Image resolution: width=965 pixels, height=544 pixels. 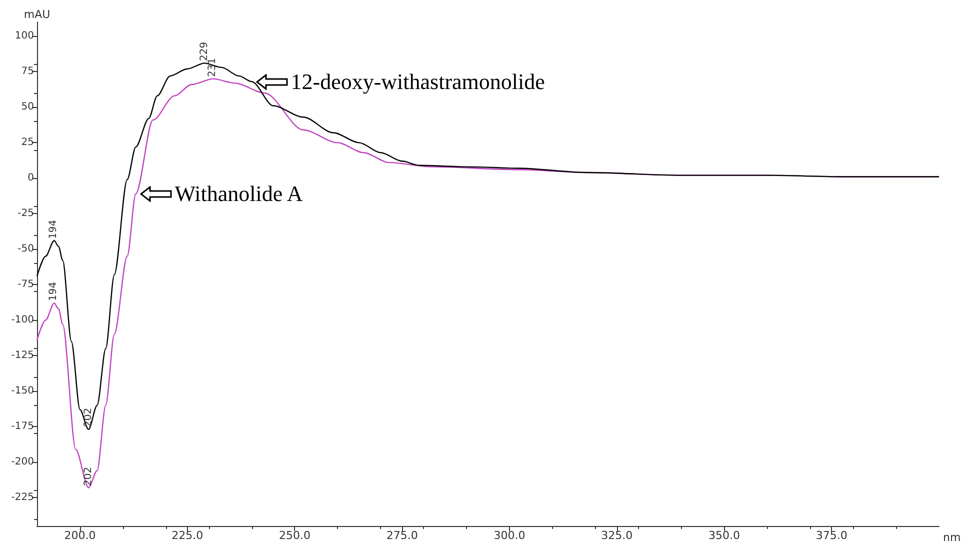 What do you see at coordinates (724, 535) in the screenshot?
I see `x-tick-label: 350.0` at bounding box center [724, 535].